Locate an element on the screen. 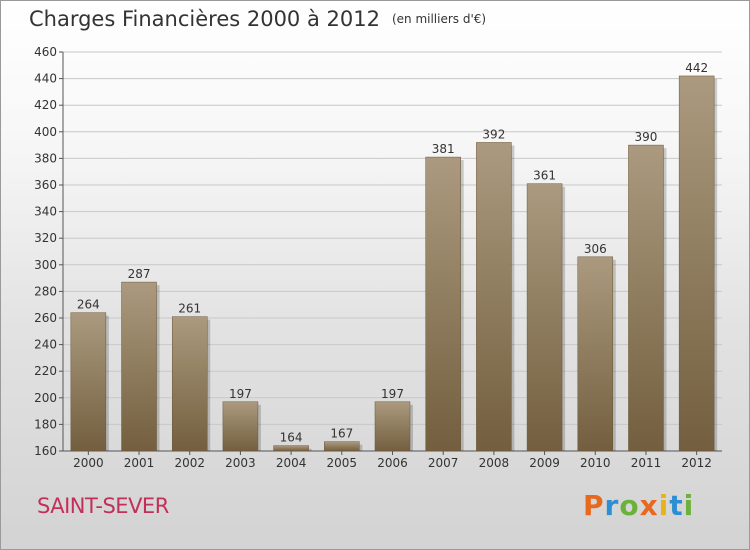 Image resolution: width=750 pixels, height=550 pixels. data-label: 264 is located at coordinates (88, 305).